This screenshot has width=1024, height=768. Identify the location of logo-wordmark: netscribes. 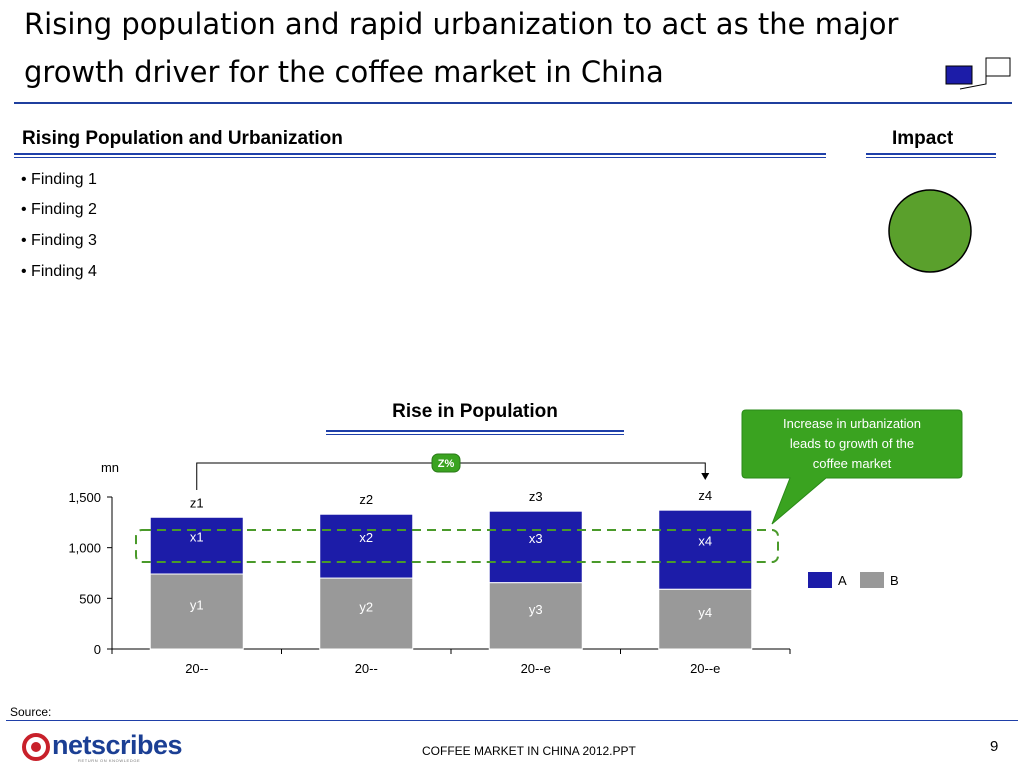
(117, 745).